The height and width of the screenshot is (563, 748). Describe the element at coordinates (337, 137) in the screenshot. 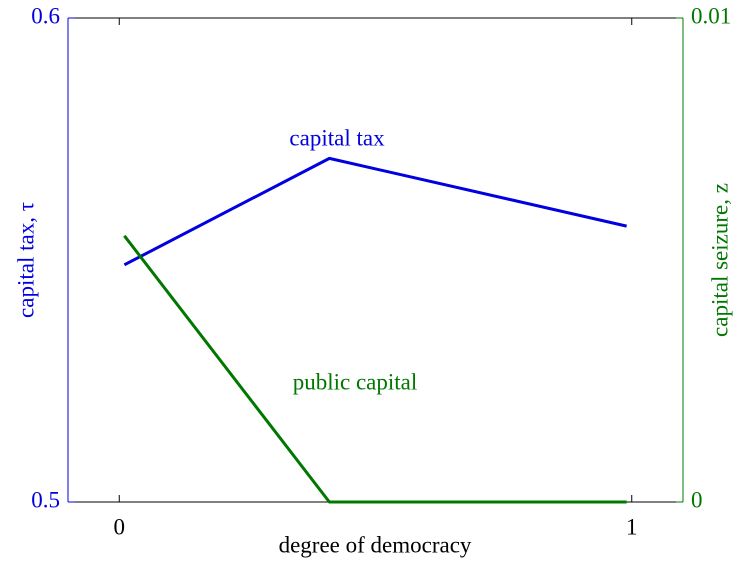

I see `annotation: capital tax` at that location.